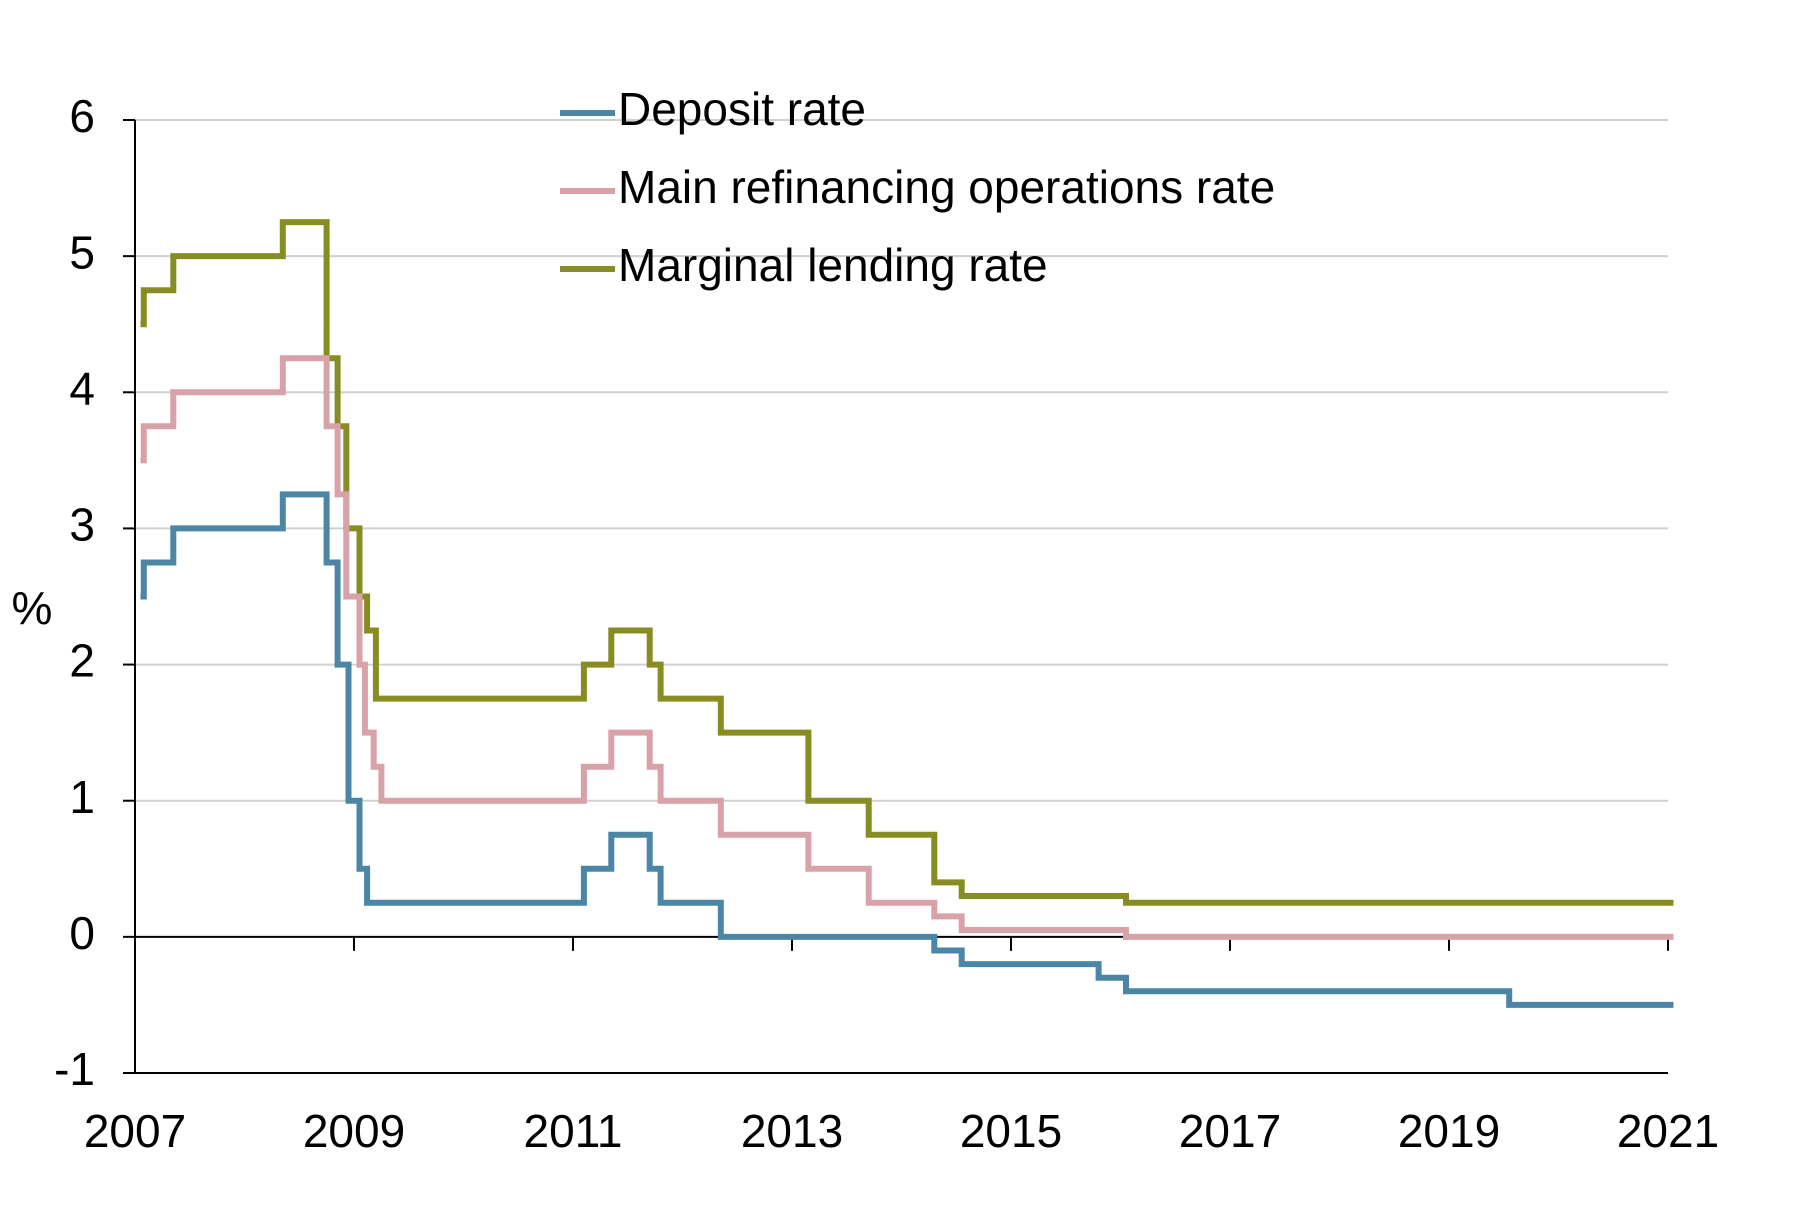 The height and width of the screenshot is (1209, 1806). What do you see at coordinates (82, 252) in the screenshot?
I see `y-tick-label: 5` at bounding box center [82, 252].